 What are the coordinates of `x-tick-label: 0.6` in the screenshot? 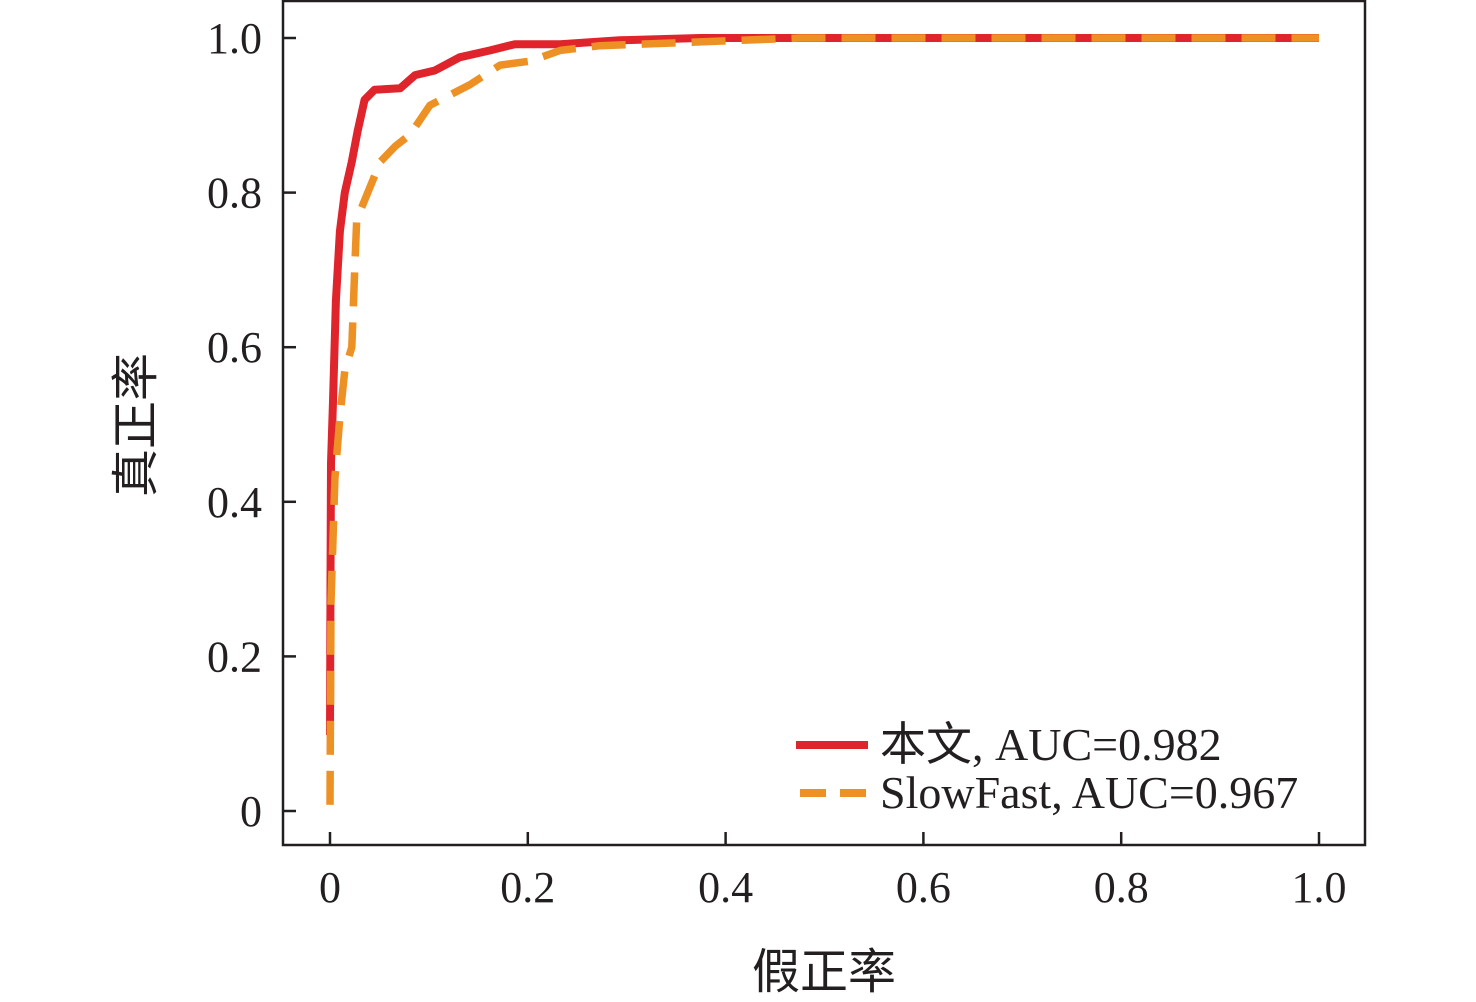 It's located at (923, 887).